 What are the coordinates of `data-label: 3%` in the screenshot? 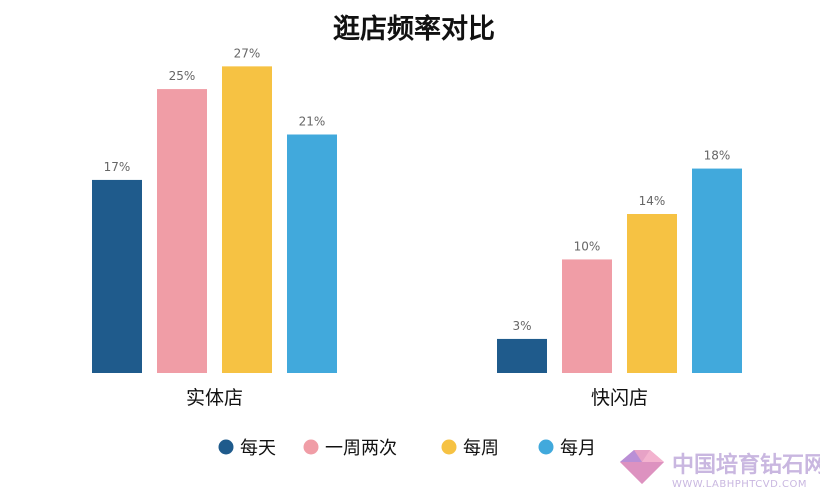 It's located at (521, 326).